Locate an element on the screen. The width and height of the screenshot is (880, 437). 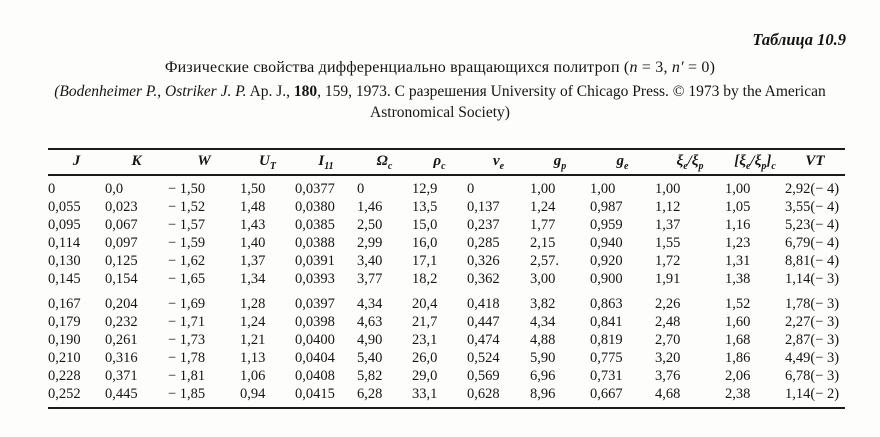
text-segment: n′ is located at coordinates (677, 67).